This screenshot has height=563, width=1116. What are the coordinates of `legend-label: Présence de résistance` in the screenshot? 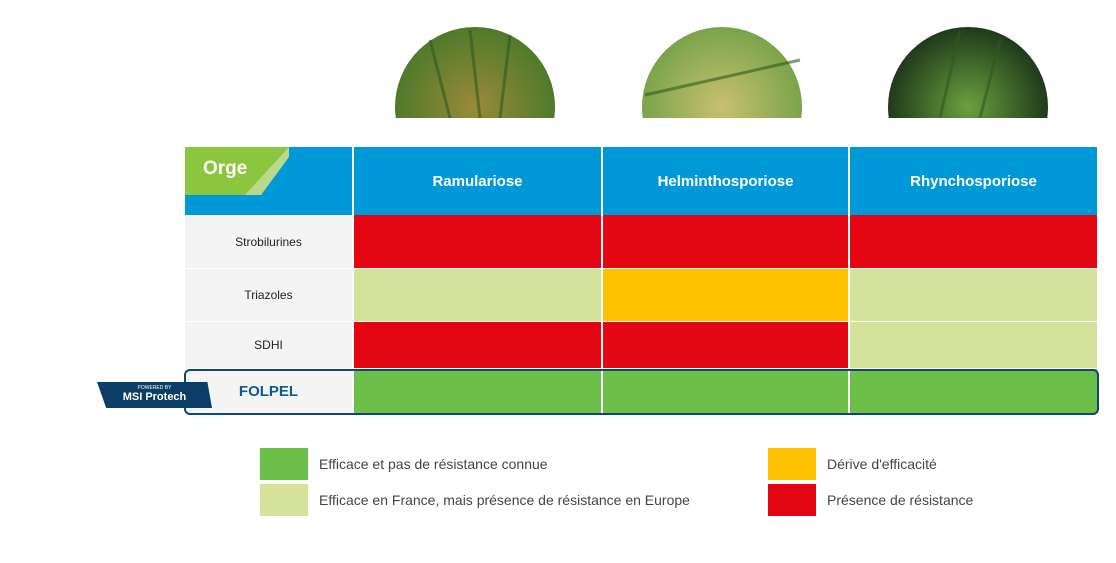 It's located at (900, 500).